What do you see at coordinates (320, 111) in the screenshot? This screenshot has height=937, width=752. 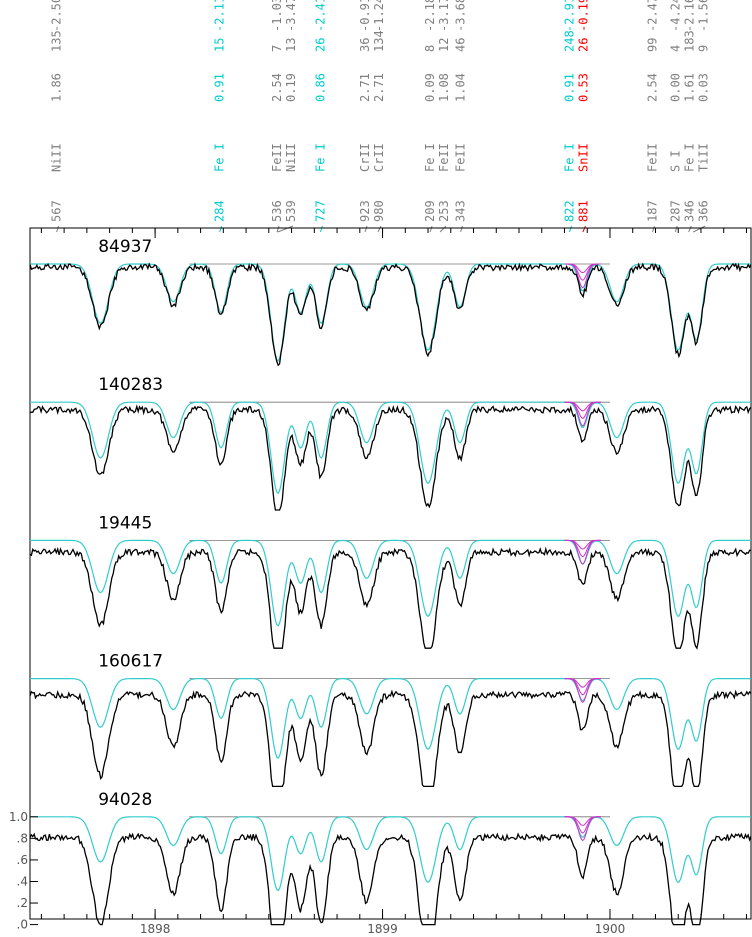 I see `line-list-entry: 727 Fe I 0.86 26 -2.41` at bounding box center [320, 111].